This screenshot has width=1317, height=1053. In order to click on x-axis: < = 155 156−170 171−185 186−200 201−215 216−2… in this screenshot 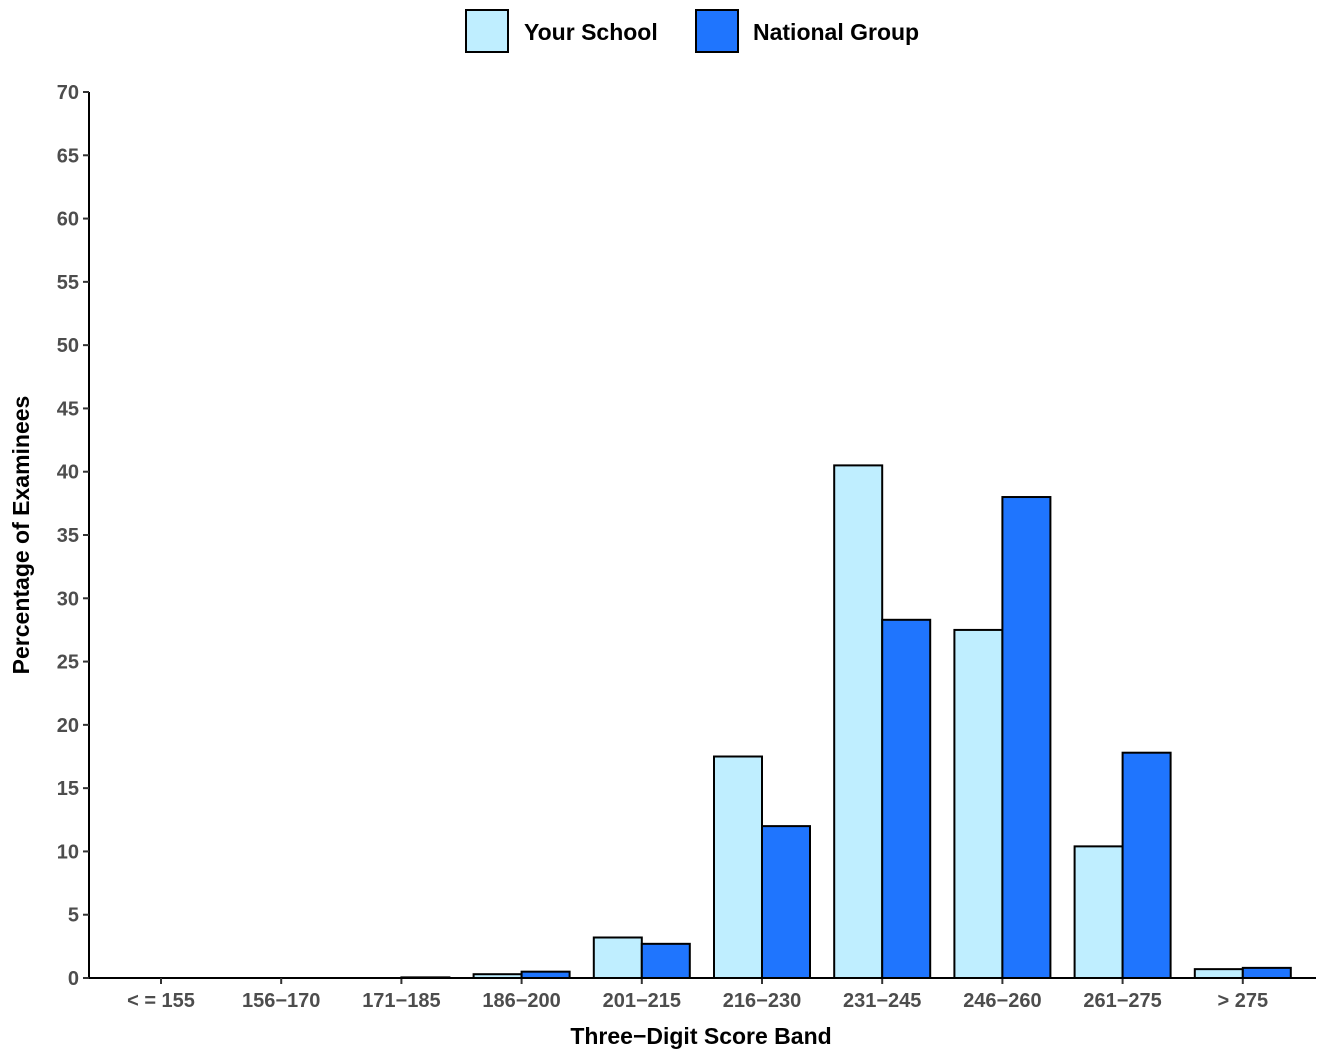, I will do `click(702, 994)`.